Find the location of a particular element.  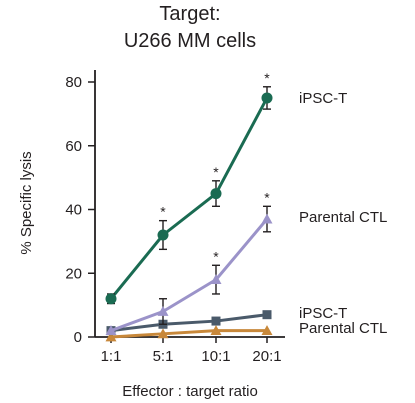

y-tick-label: 60 is located at coordinates (73, 146).